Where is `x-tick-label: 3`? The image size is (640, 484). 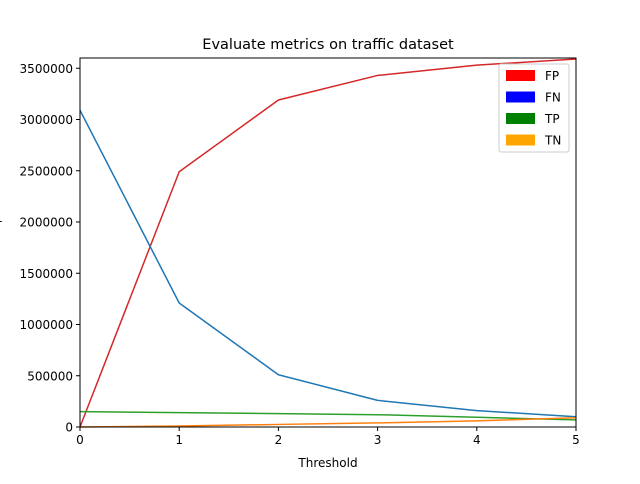
x-tick-label: 3 is located at coordinates (378, 440).